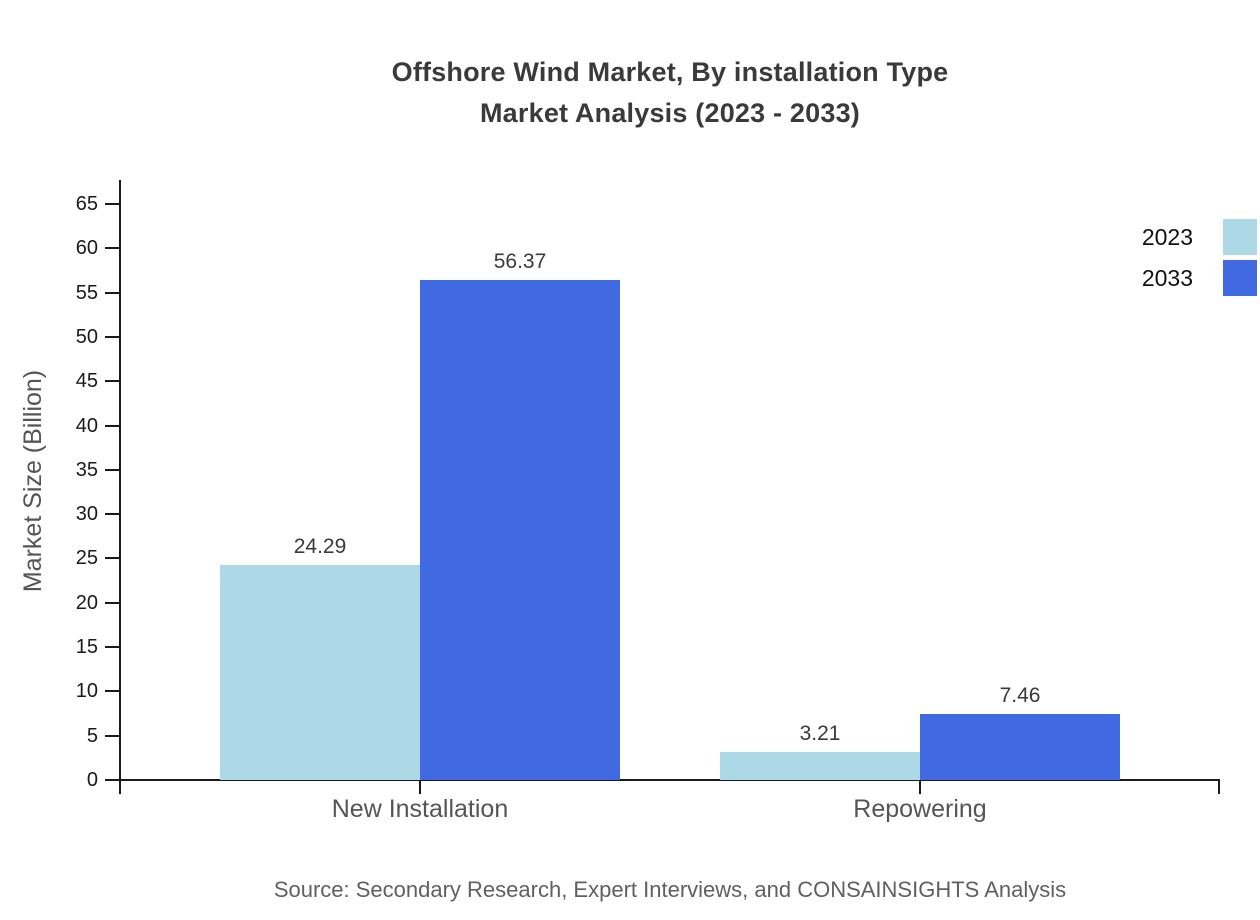 This screenshot has height=920, width=1260. Describe the element at coordinates (1219, 787) in the screenshot. I see `x-tick-end` at that location.